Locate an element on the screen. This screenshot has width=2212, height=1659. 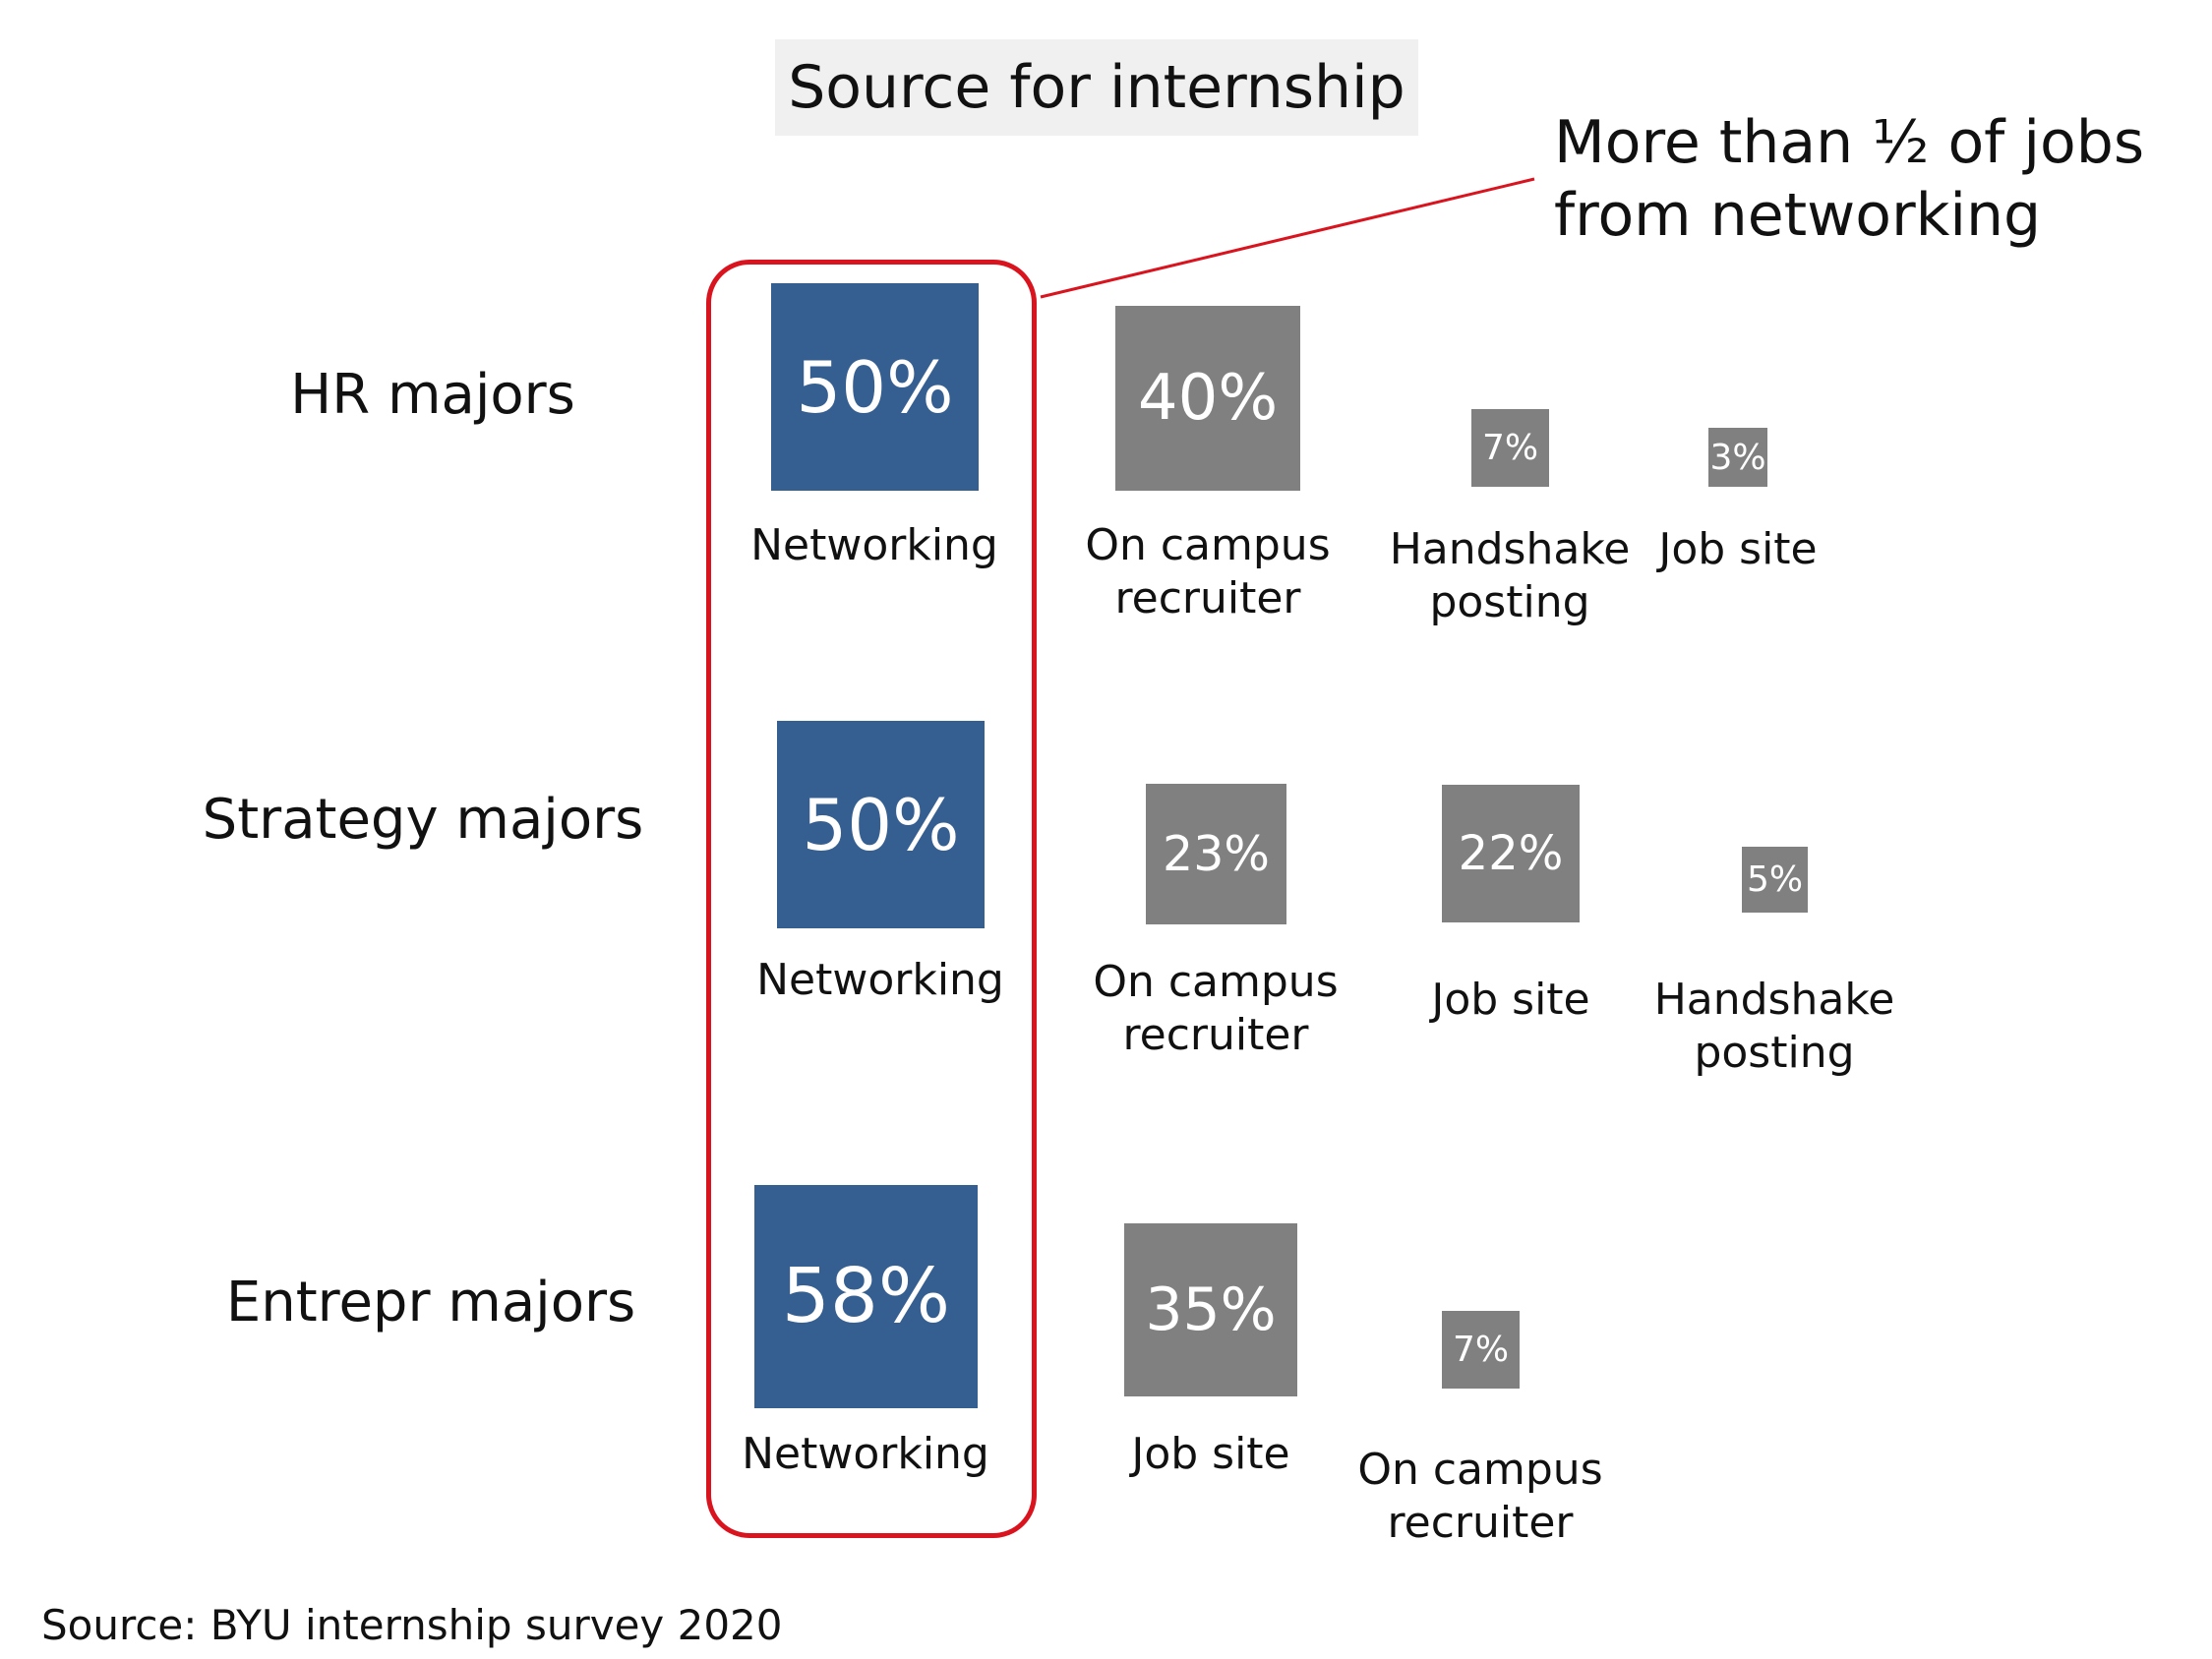
value-box: 35% is located at coordinates (1210, 1309).